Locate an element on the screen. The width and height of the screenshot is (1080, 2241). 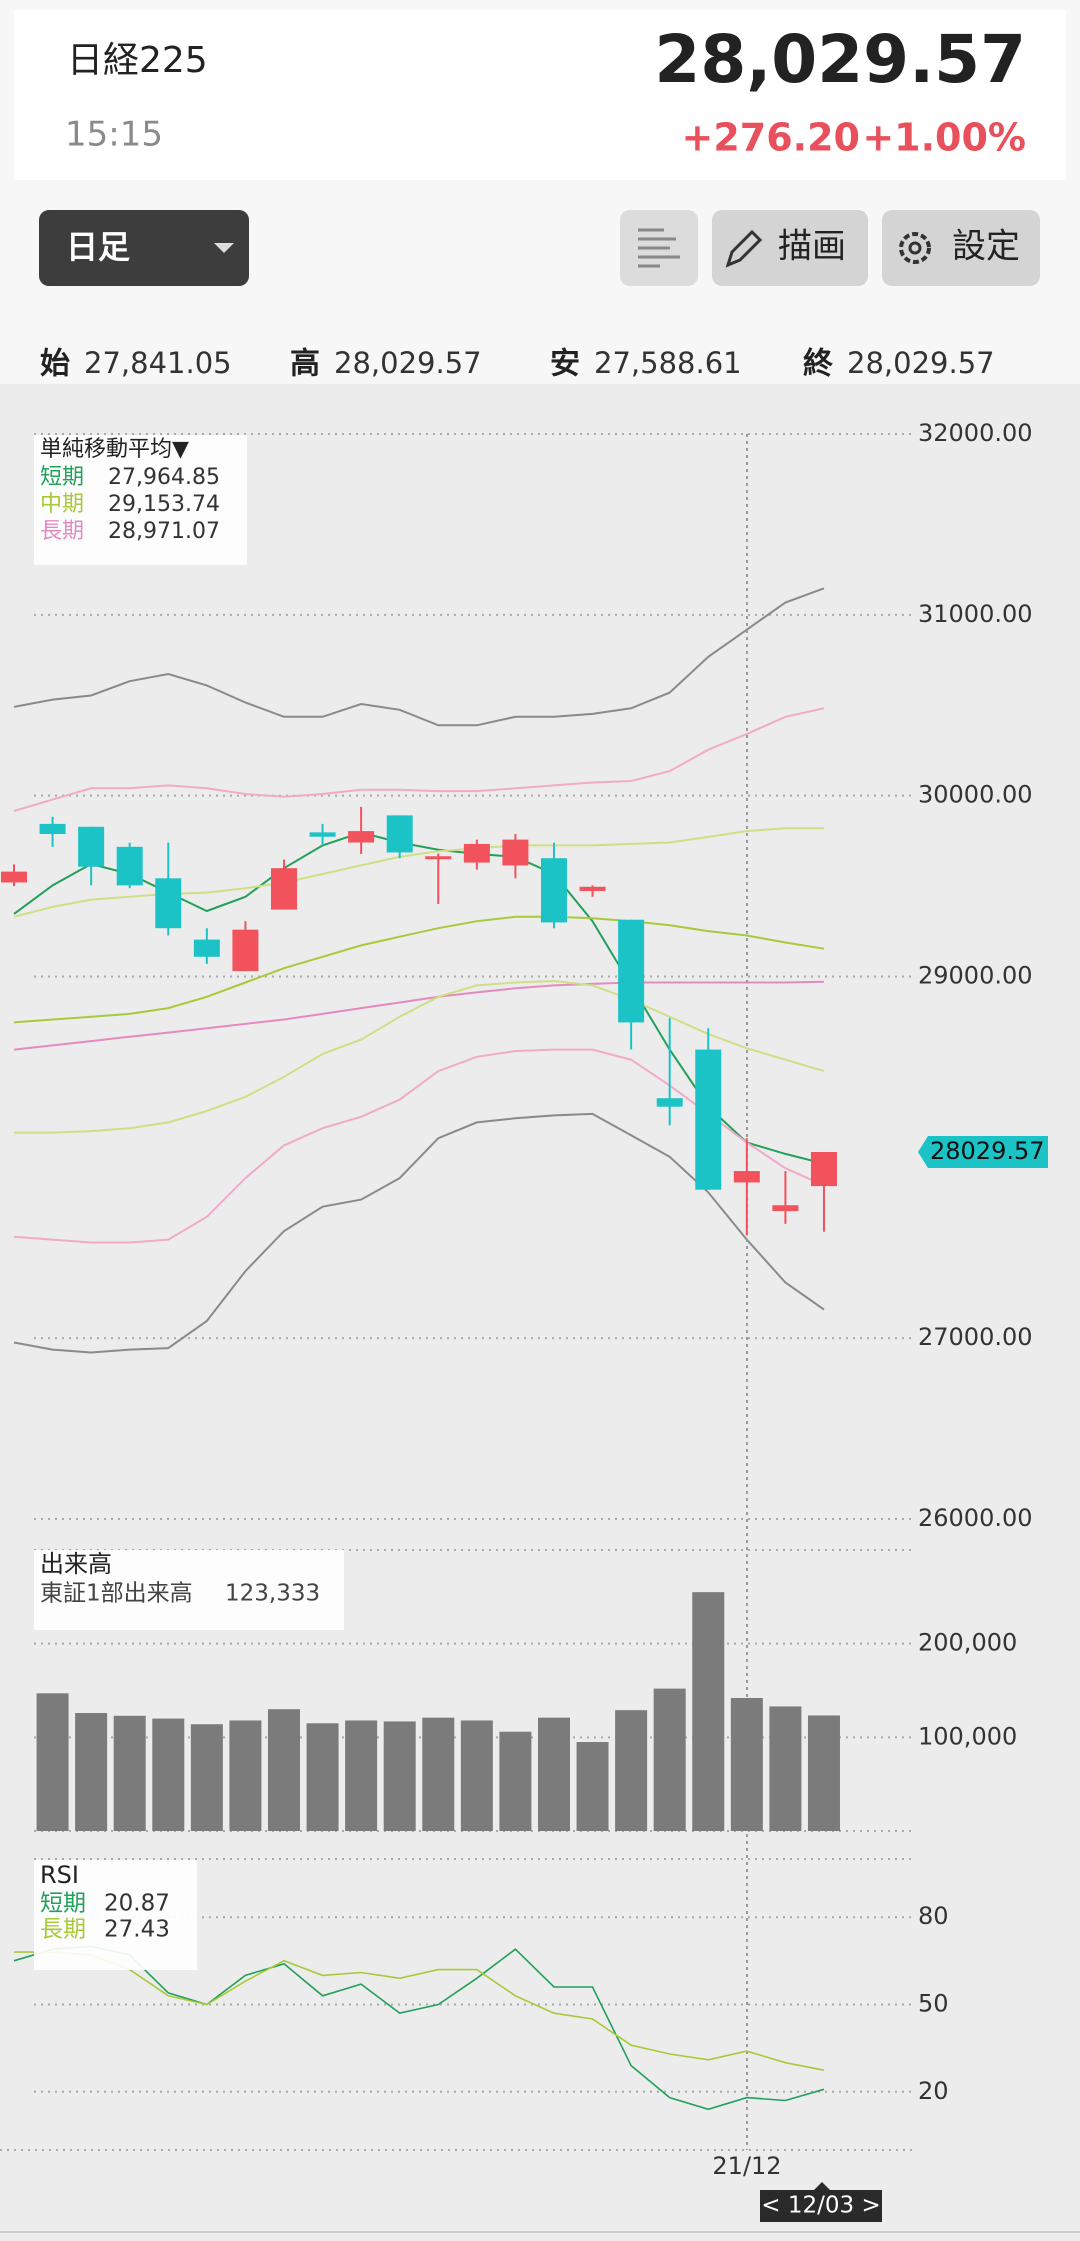
ohlc-value: 27,588.61 is located at coordinates (668, 363).